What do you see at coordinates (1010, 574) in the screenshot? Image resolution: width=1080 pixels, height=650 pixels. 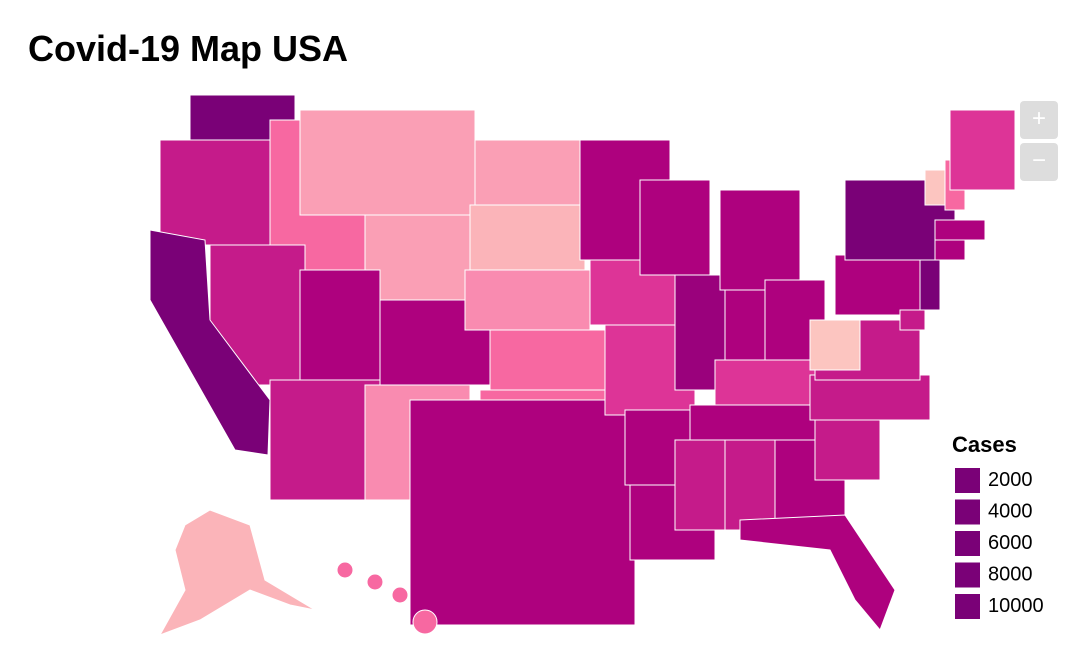 I see `legend-label: 8000` at bounding box center [1010, 574].